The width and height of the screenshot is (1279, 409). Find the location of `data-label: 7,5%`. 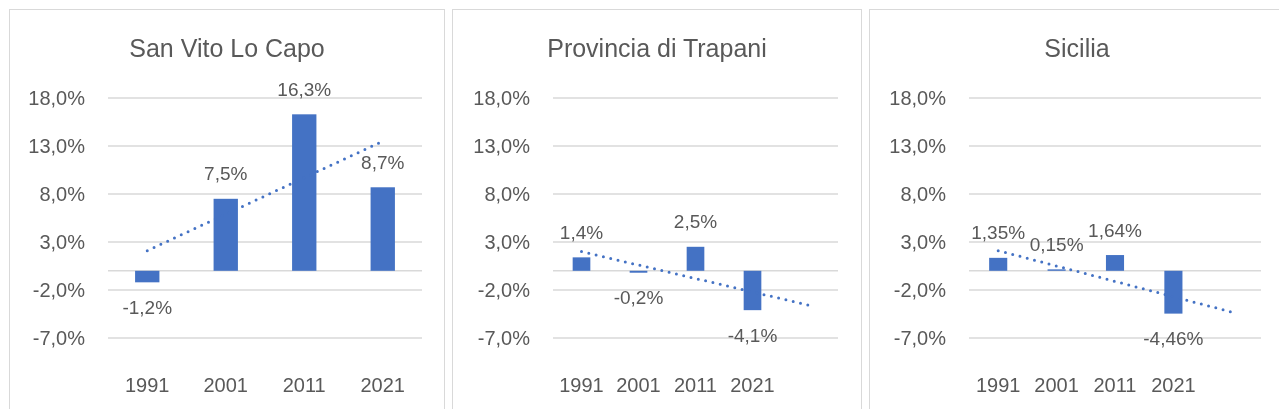

data-label: 7,5% is located at coordinates (226, 174).